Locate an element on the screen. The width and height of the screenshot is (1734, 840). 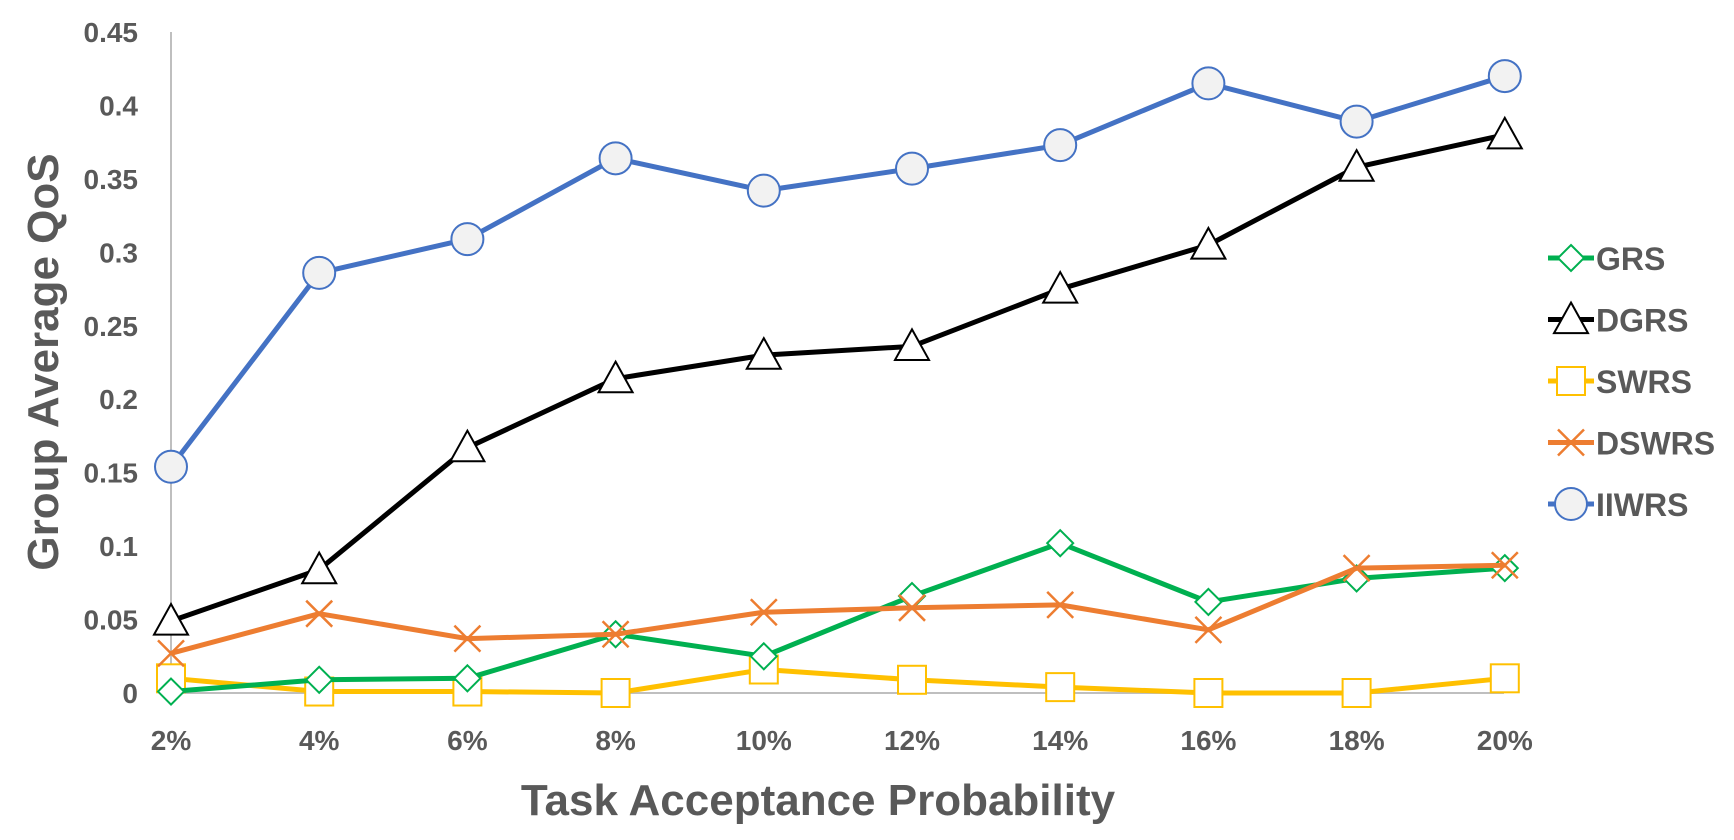
legend-item-swrs: SWRS is located at coordinates (1620, 382).